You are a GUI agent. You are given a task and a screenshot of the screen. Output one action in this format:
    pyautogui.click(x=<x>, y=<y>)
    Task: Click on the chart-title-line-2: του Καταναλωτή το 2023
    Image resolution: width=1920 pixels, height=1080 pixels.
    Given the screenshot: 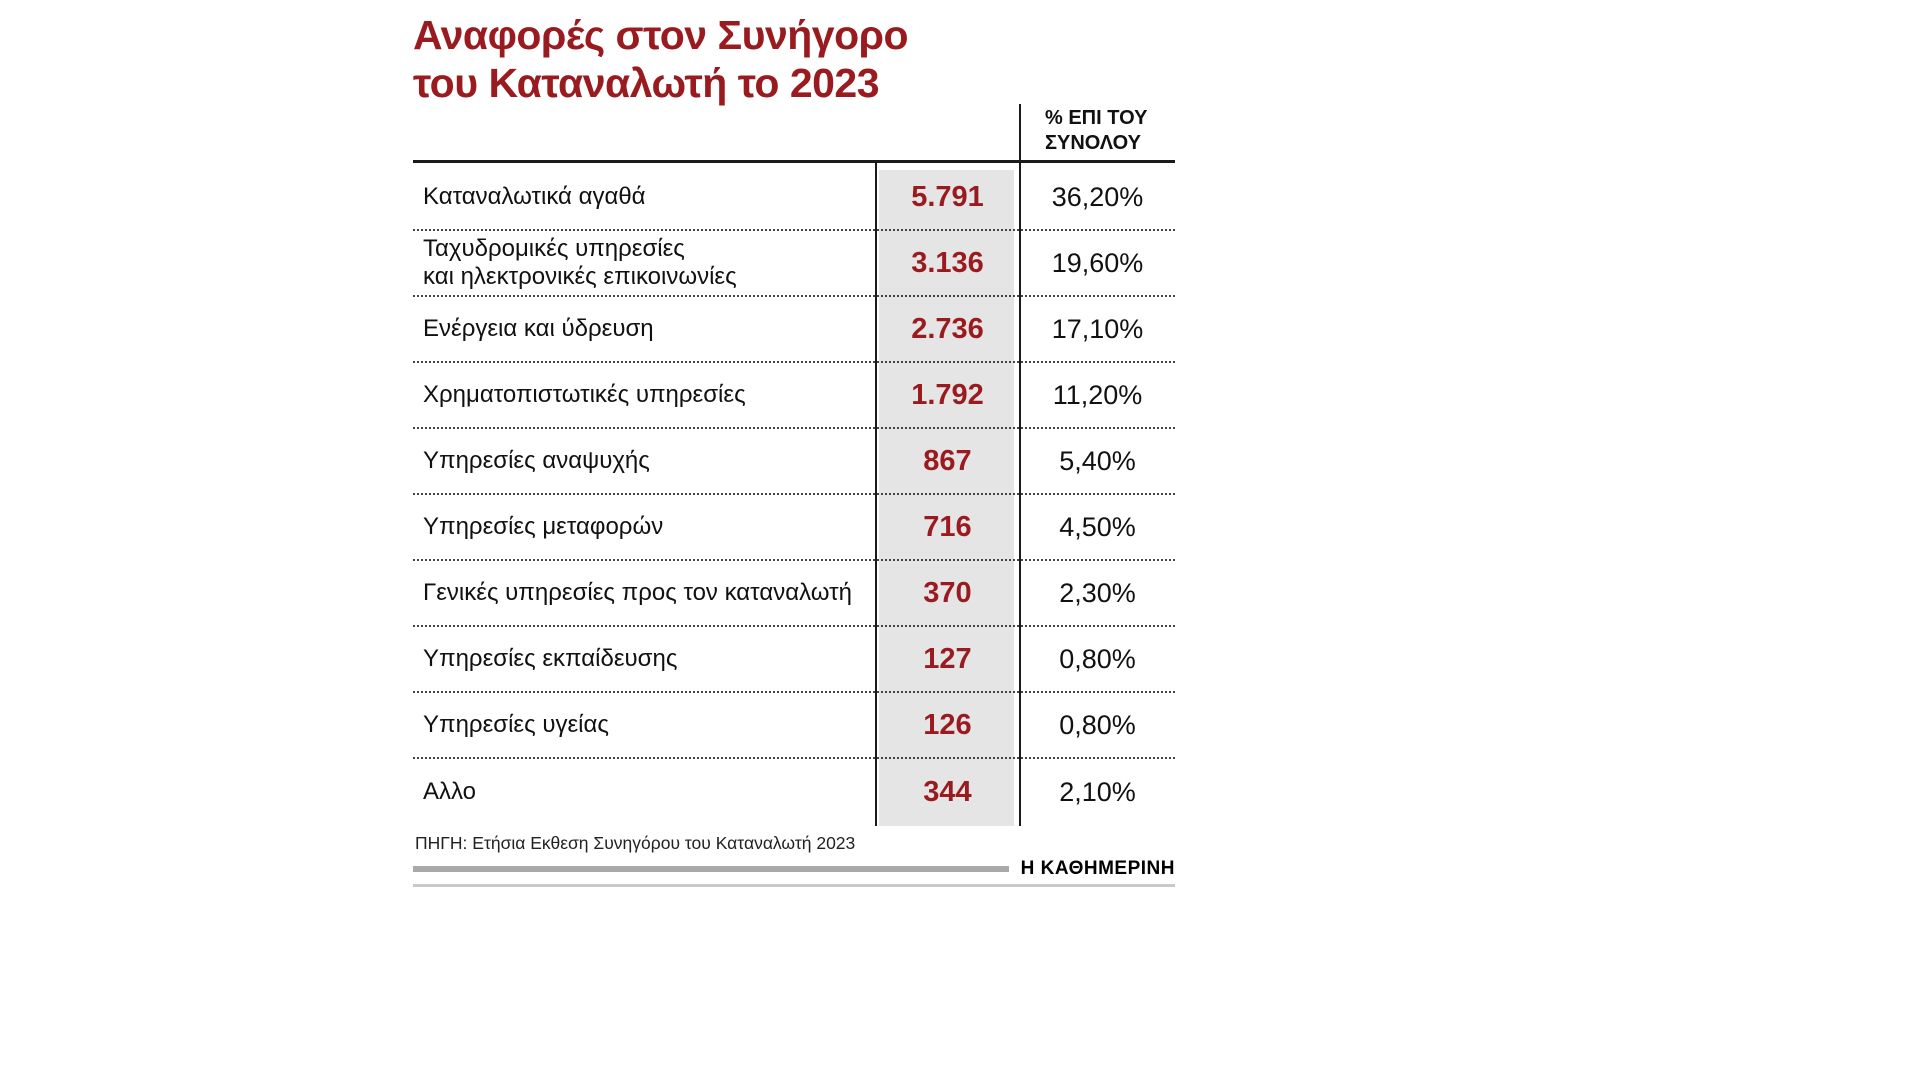 What is the action you would take?
    pyautogui.click(x=646, y=82)
    